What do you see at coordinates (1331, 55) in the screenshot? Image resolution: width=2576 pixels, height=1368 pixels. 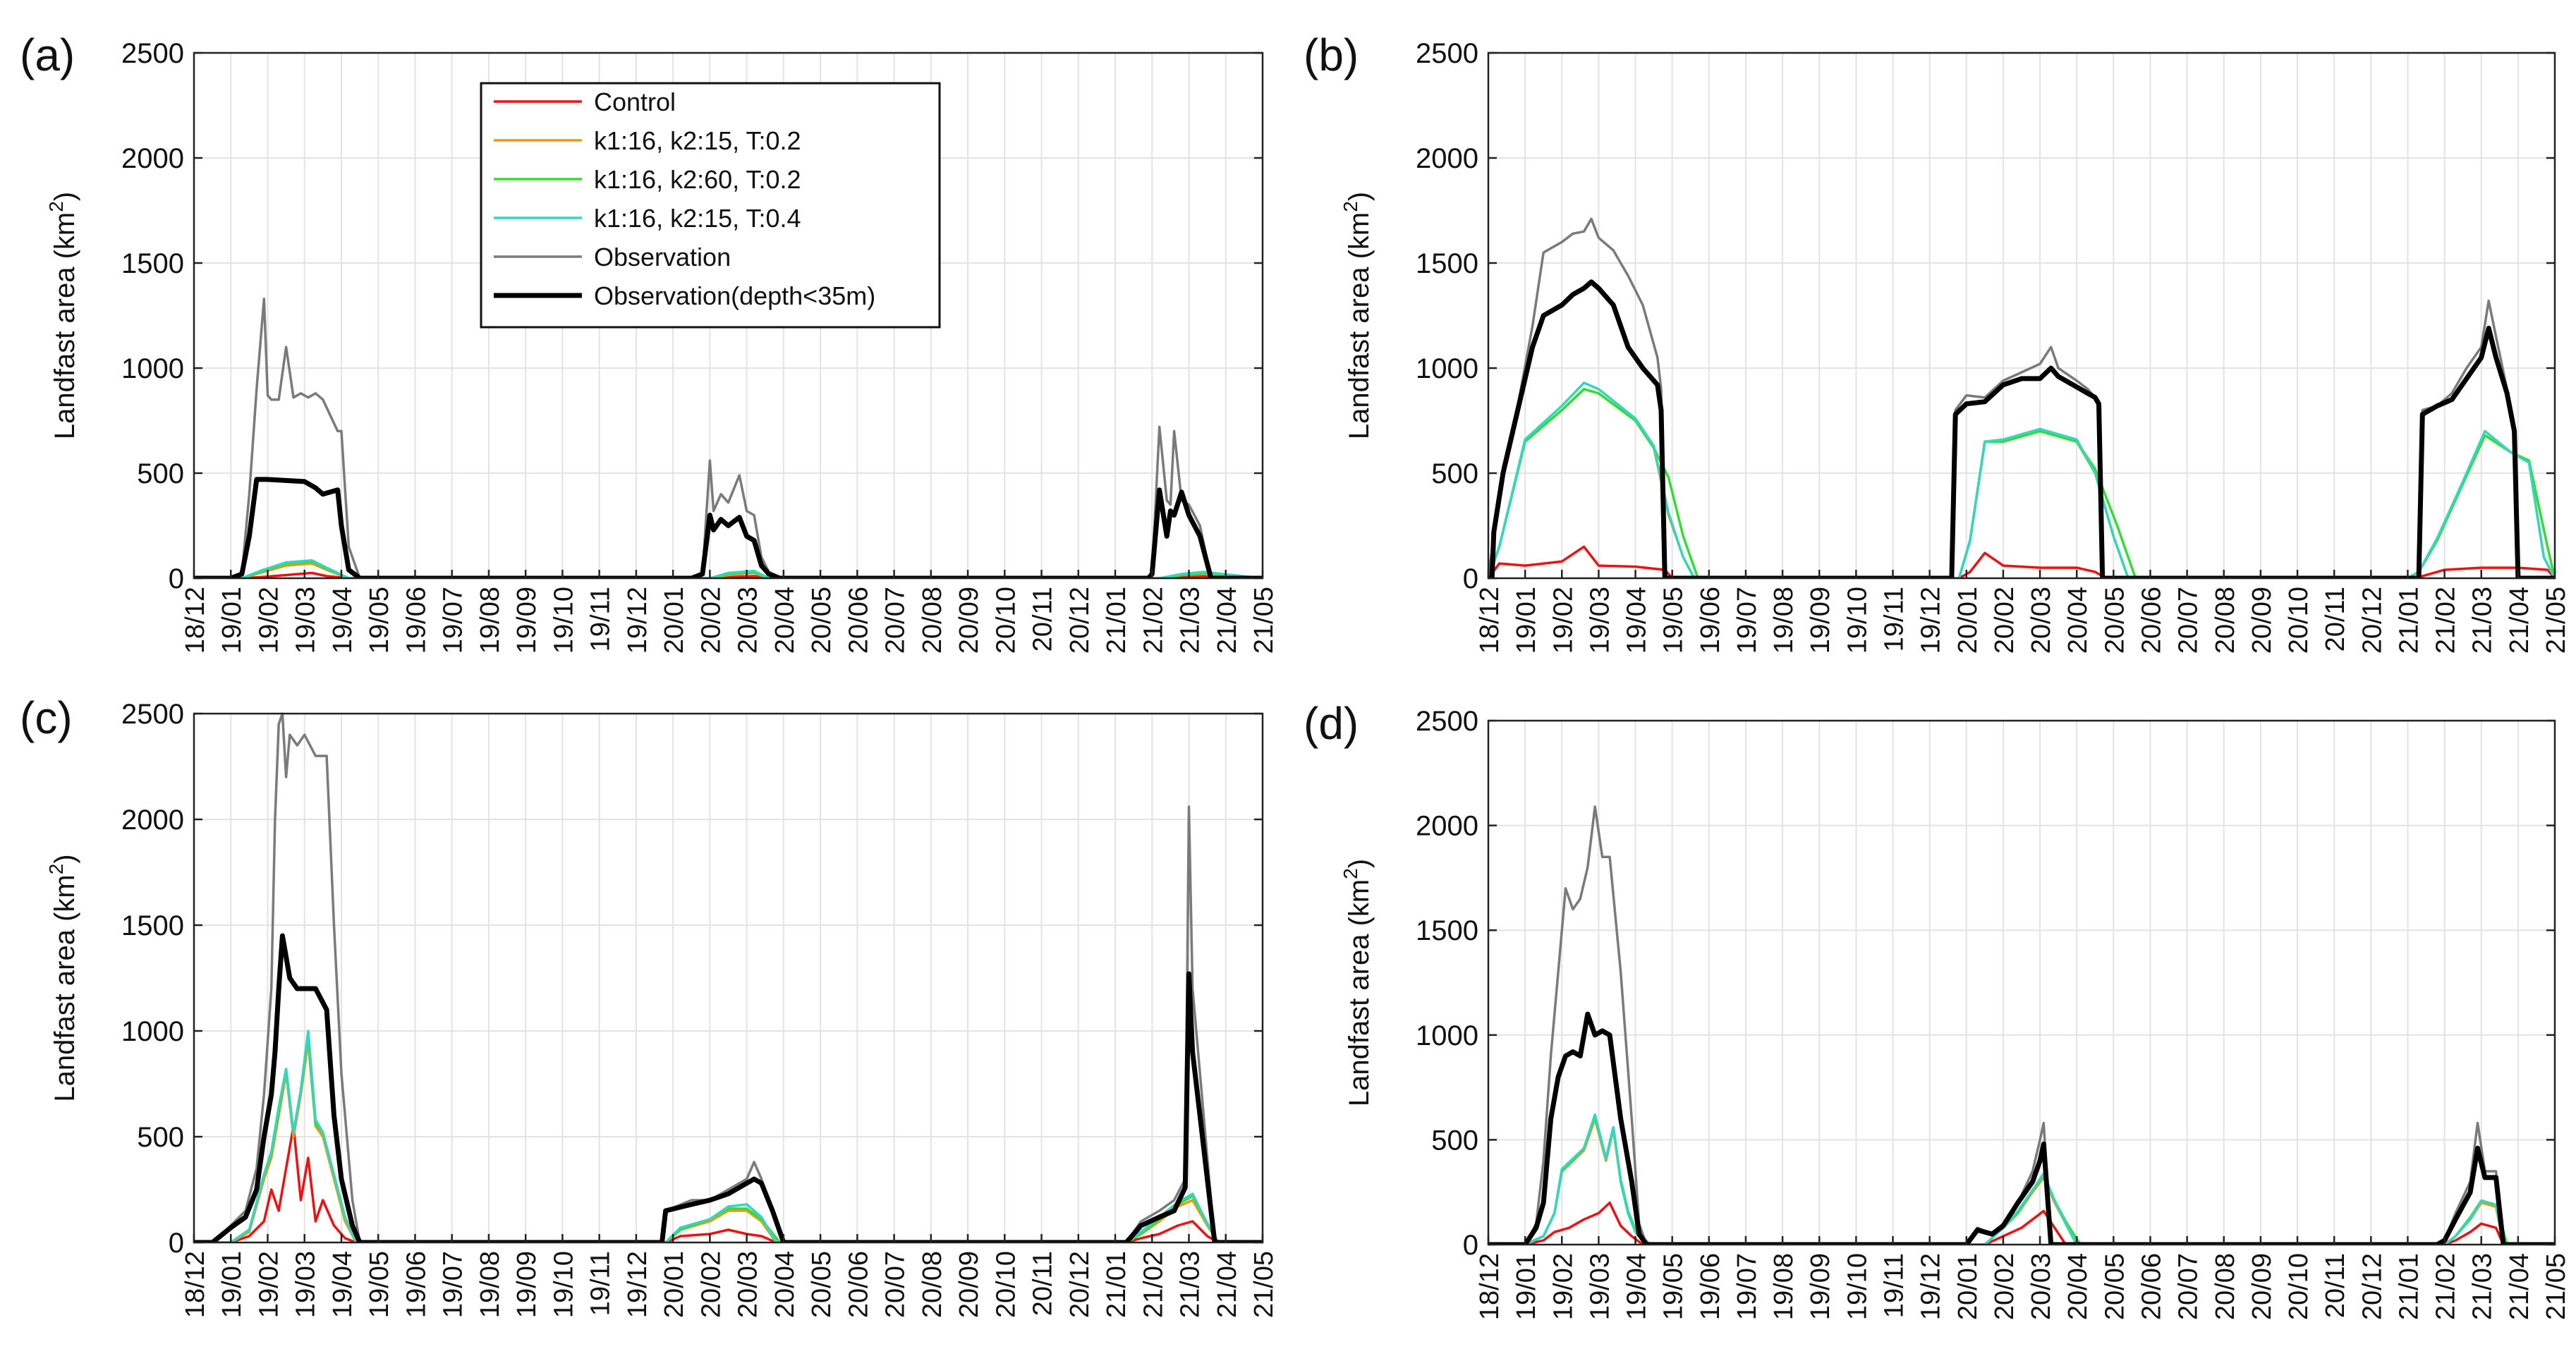 I see `panel-label: (b)` at bounding box center [1331, 55].